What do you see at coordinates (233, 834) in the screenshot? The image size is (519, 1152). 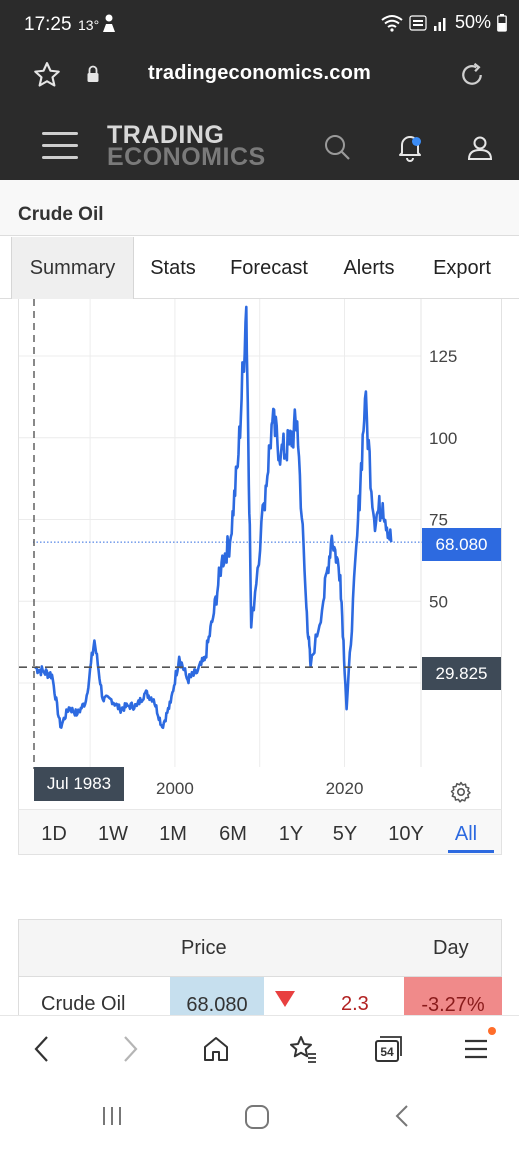 I see `range-6m: 6M` at bounding box center [233, 834].